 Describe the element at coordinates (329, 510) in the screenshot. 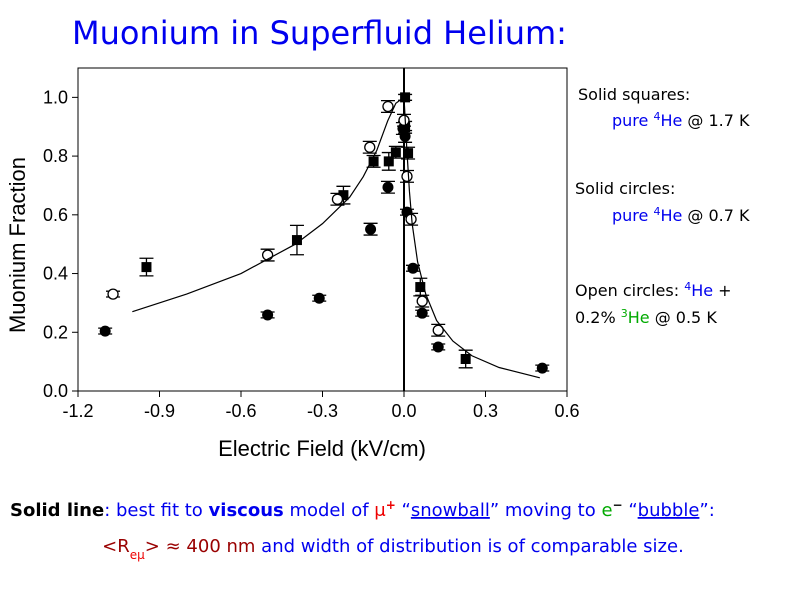

I see `caption-text: model of` at that location.